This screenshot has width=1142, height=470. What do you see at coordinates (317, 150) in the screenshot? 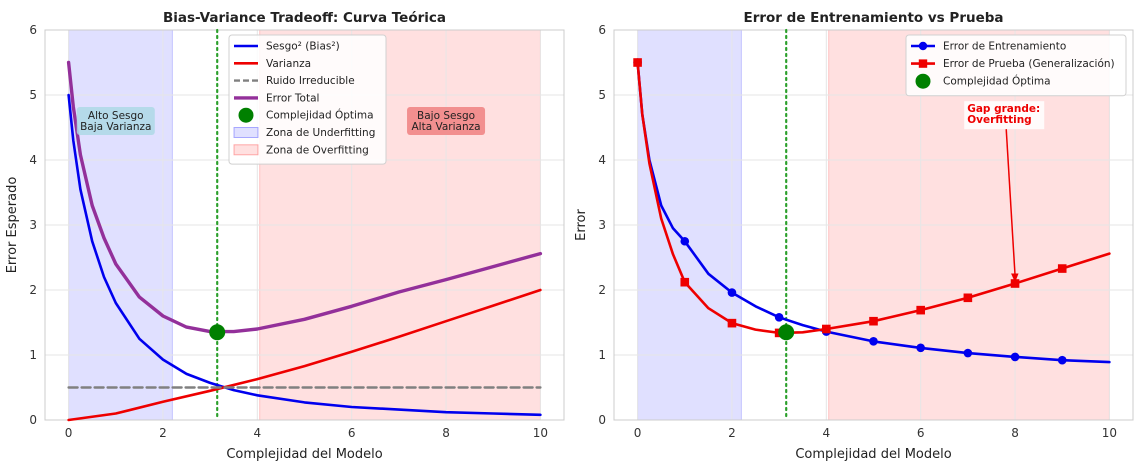
I see `legend-label: Zona de Overfitting` at bounding box center [317, 150].